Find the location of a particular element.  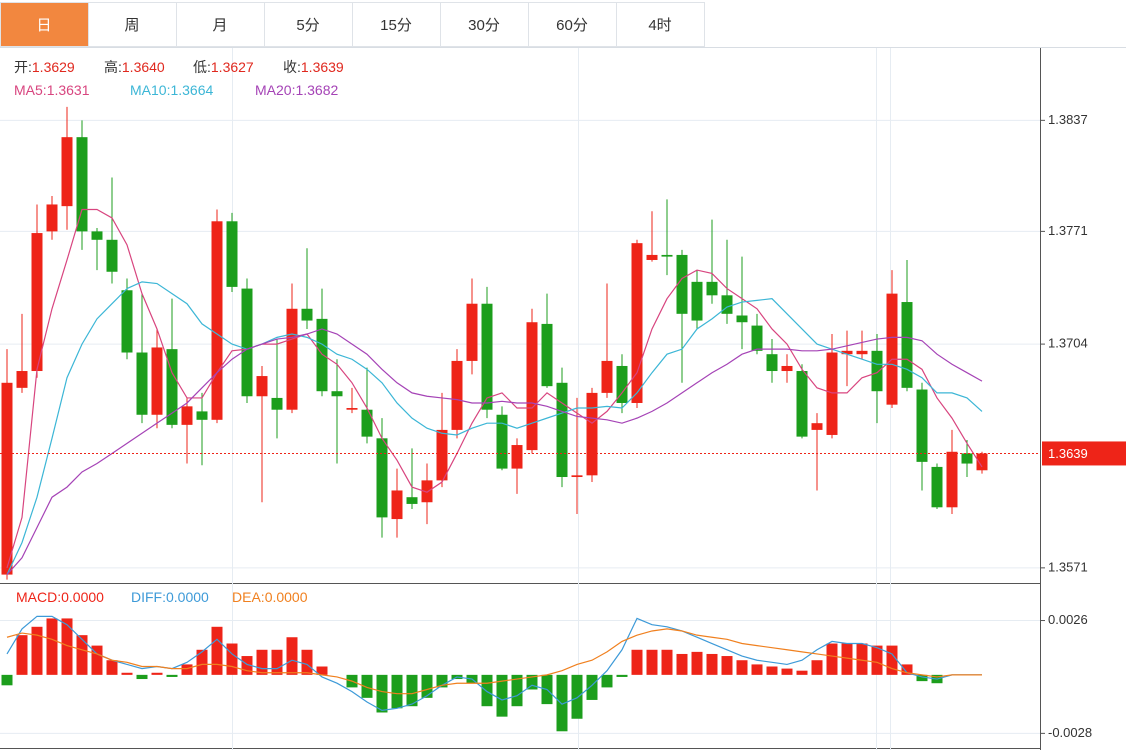

readout: MA10:1.3664 is located at coordinates (172, 90).